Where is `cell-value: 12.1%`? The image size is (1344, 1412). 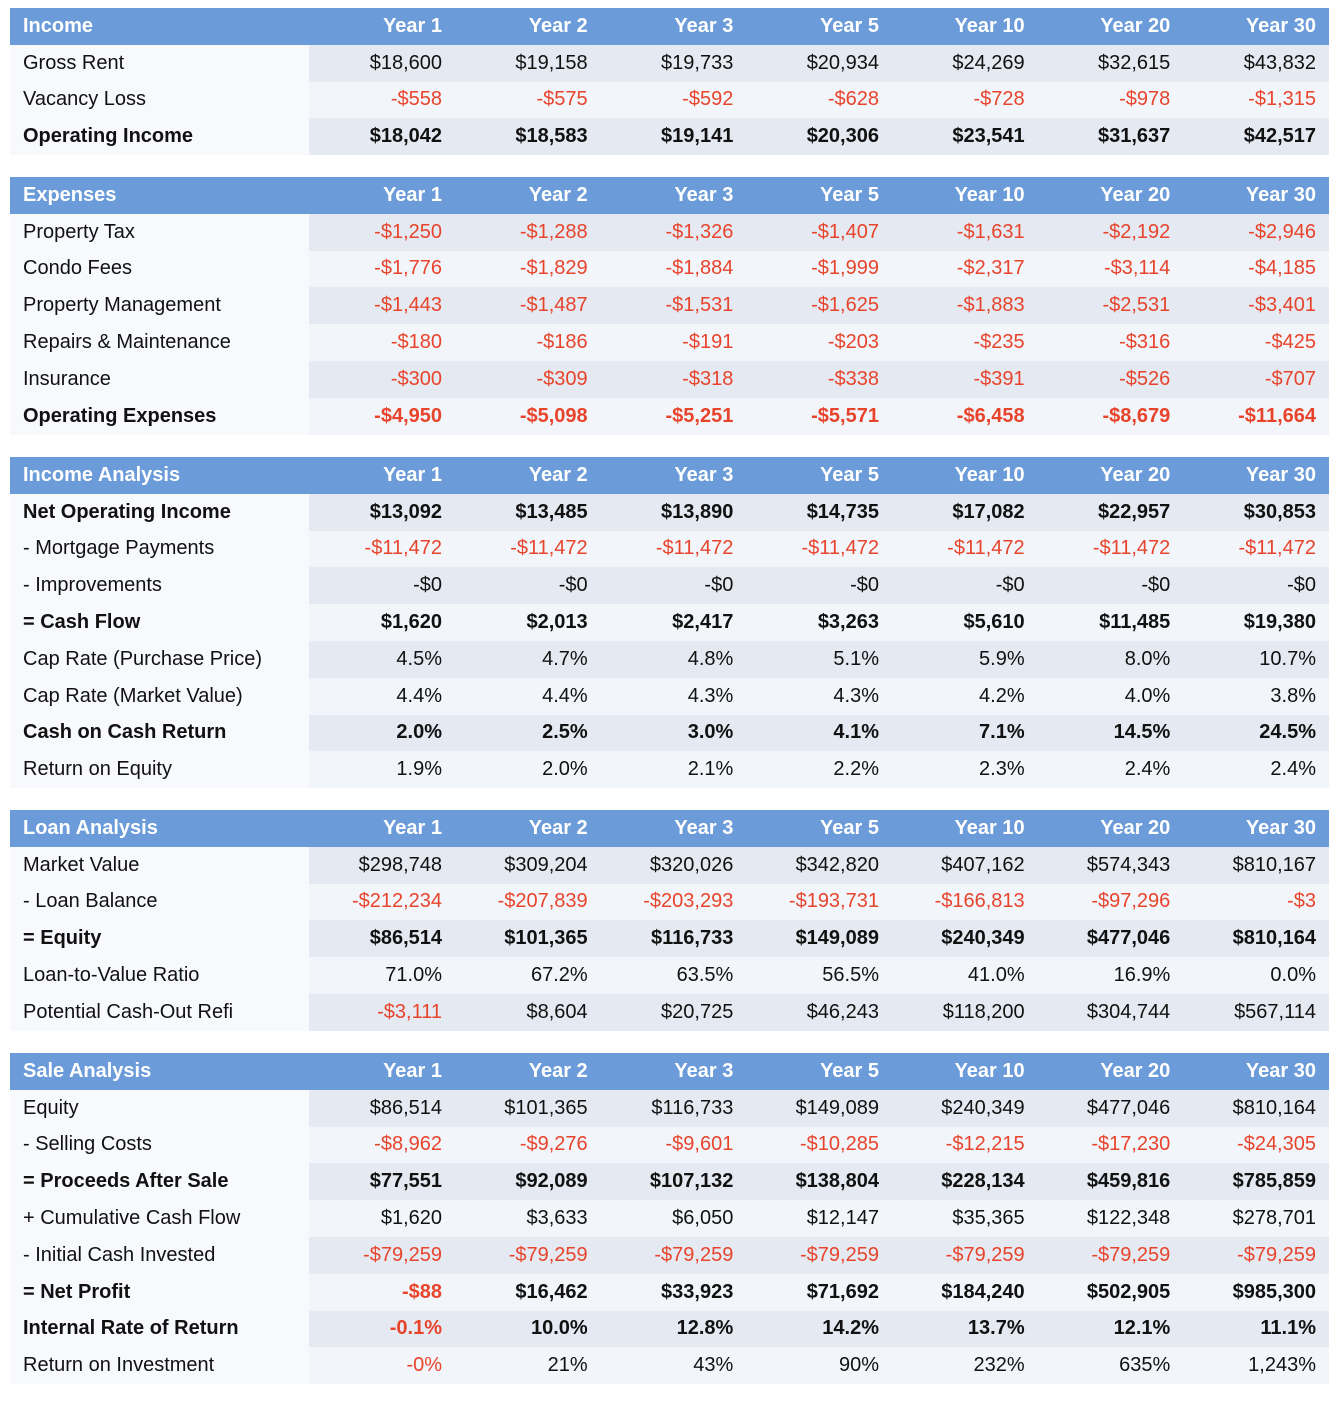 cell-value: 12.1% is located at coordinates (1110, 1329).